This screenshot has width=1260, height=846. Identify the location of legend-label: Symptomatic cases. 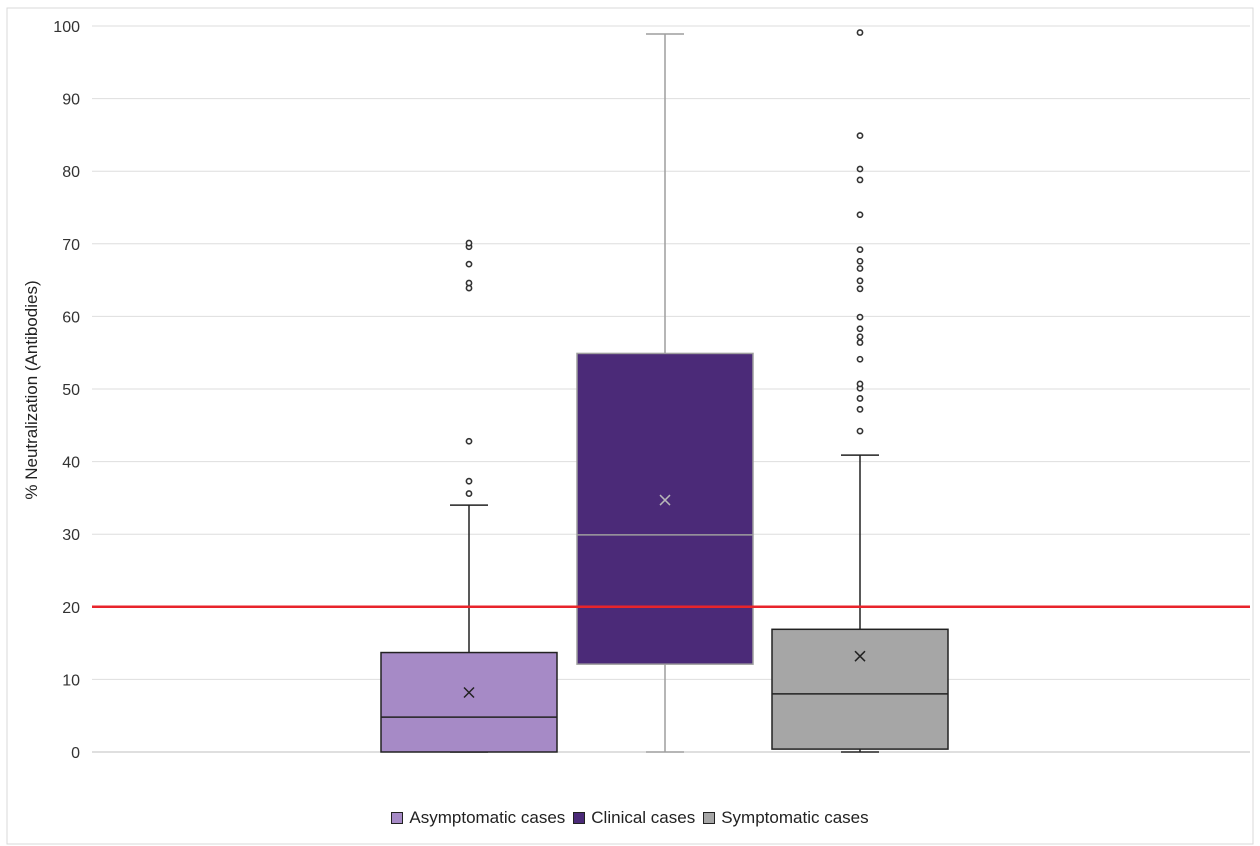
(794, 818).